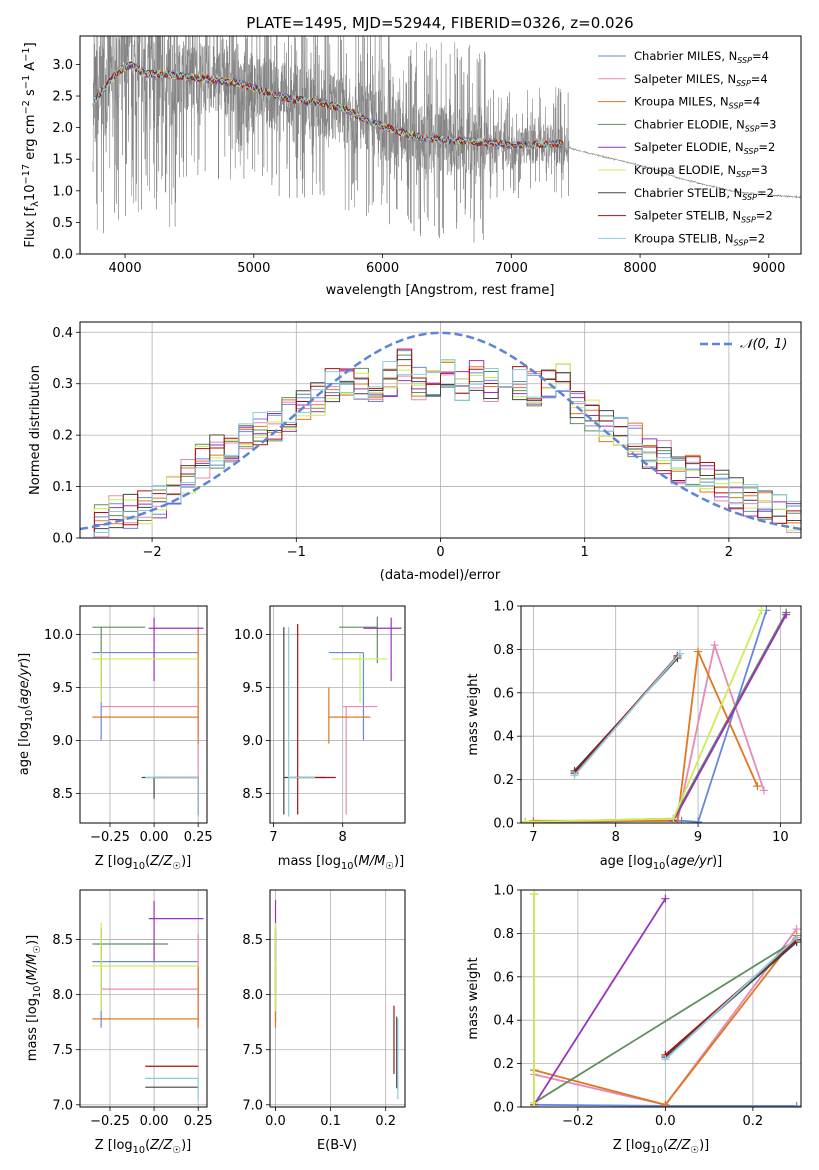  I want to click on legend-label: Kroupa ELODIE, NSSP=3, so click(701, 171).